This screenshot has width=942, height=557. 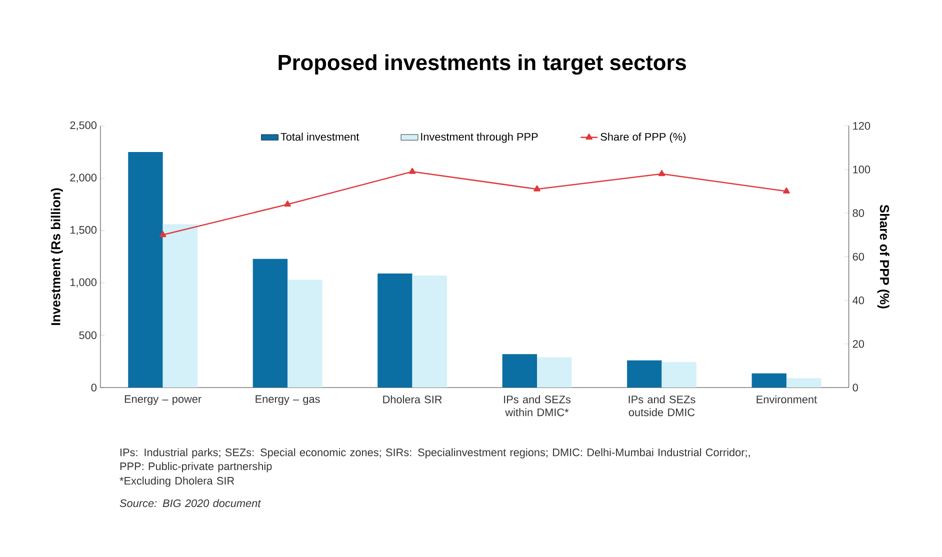 What do you see at coordinates (855, 388) in the screenshot?
I see `y2-tick-label: 0` at bounding box center [855, 388].